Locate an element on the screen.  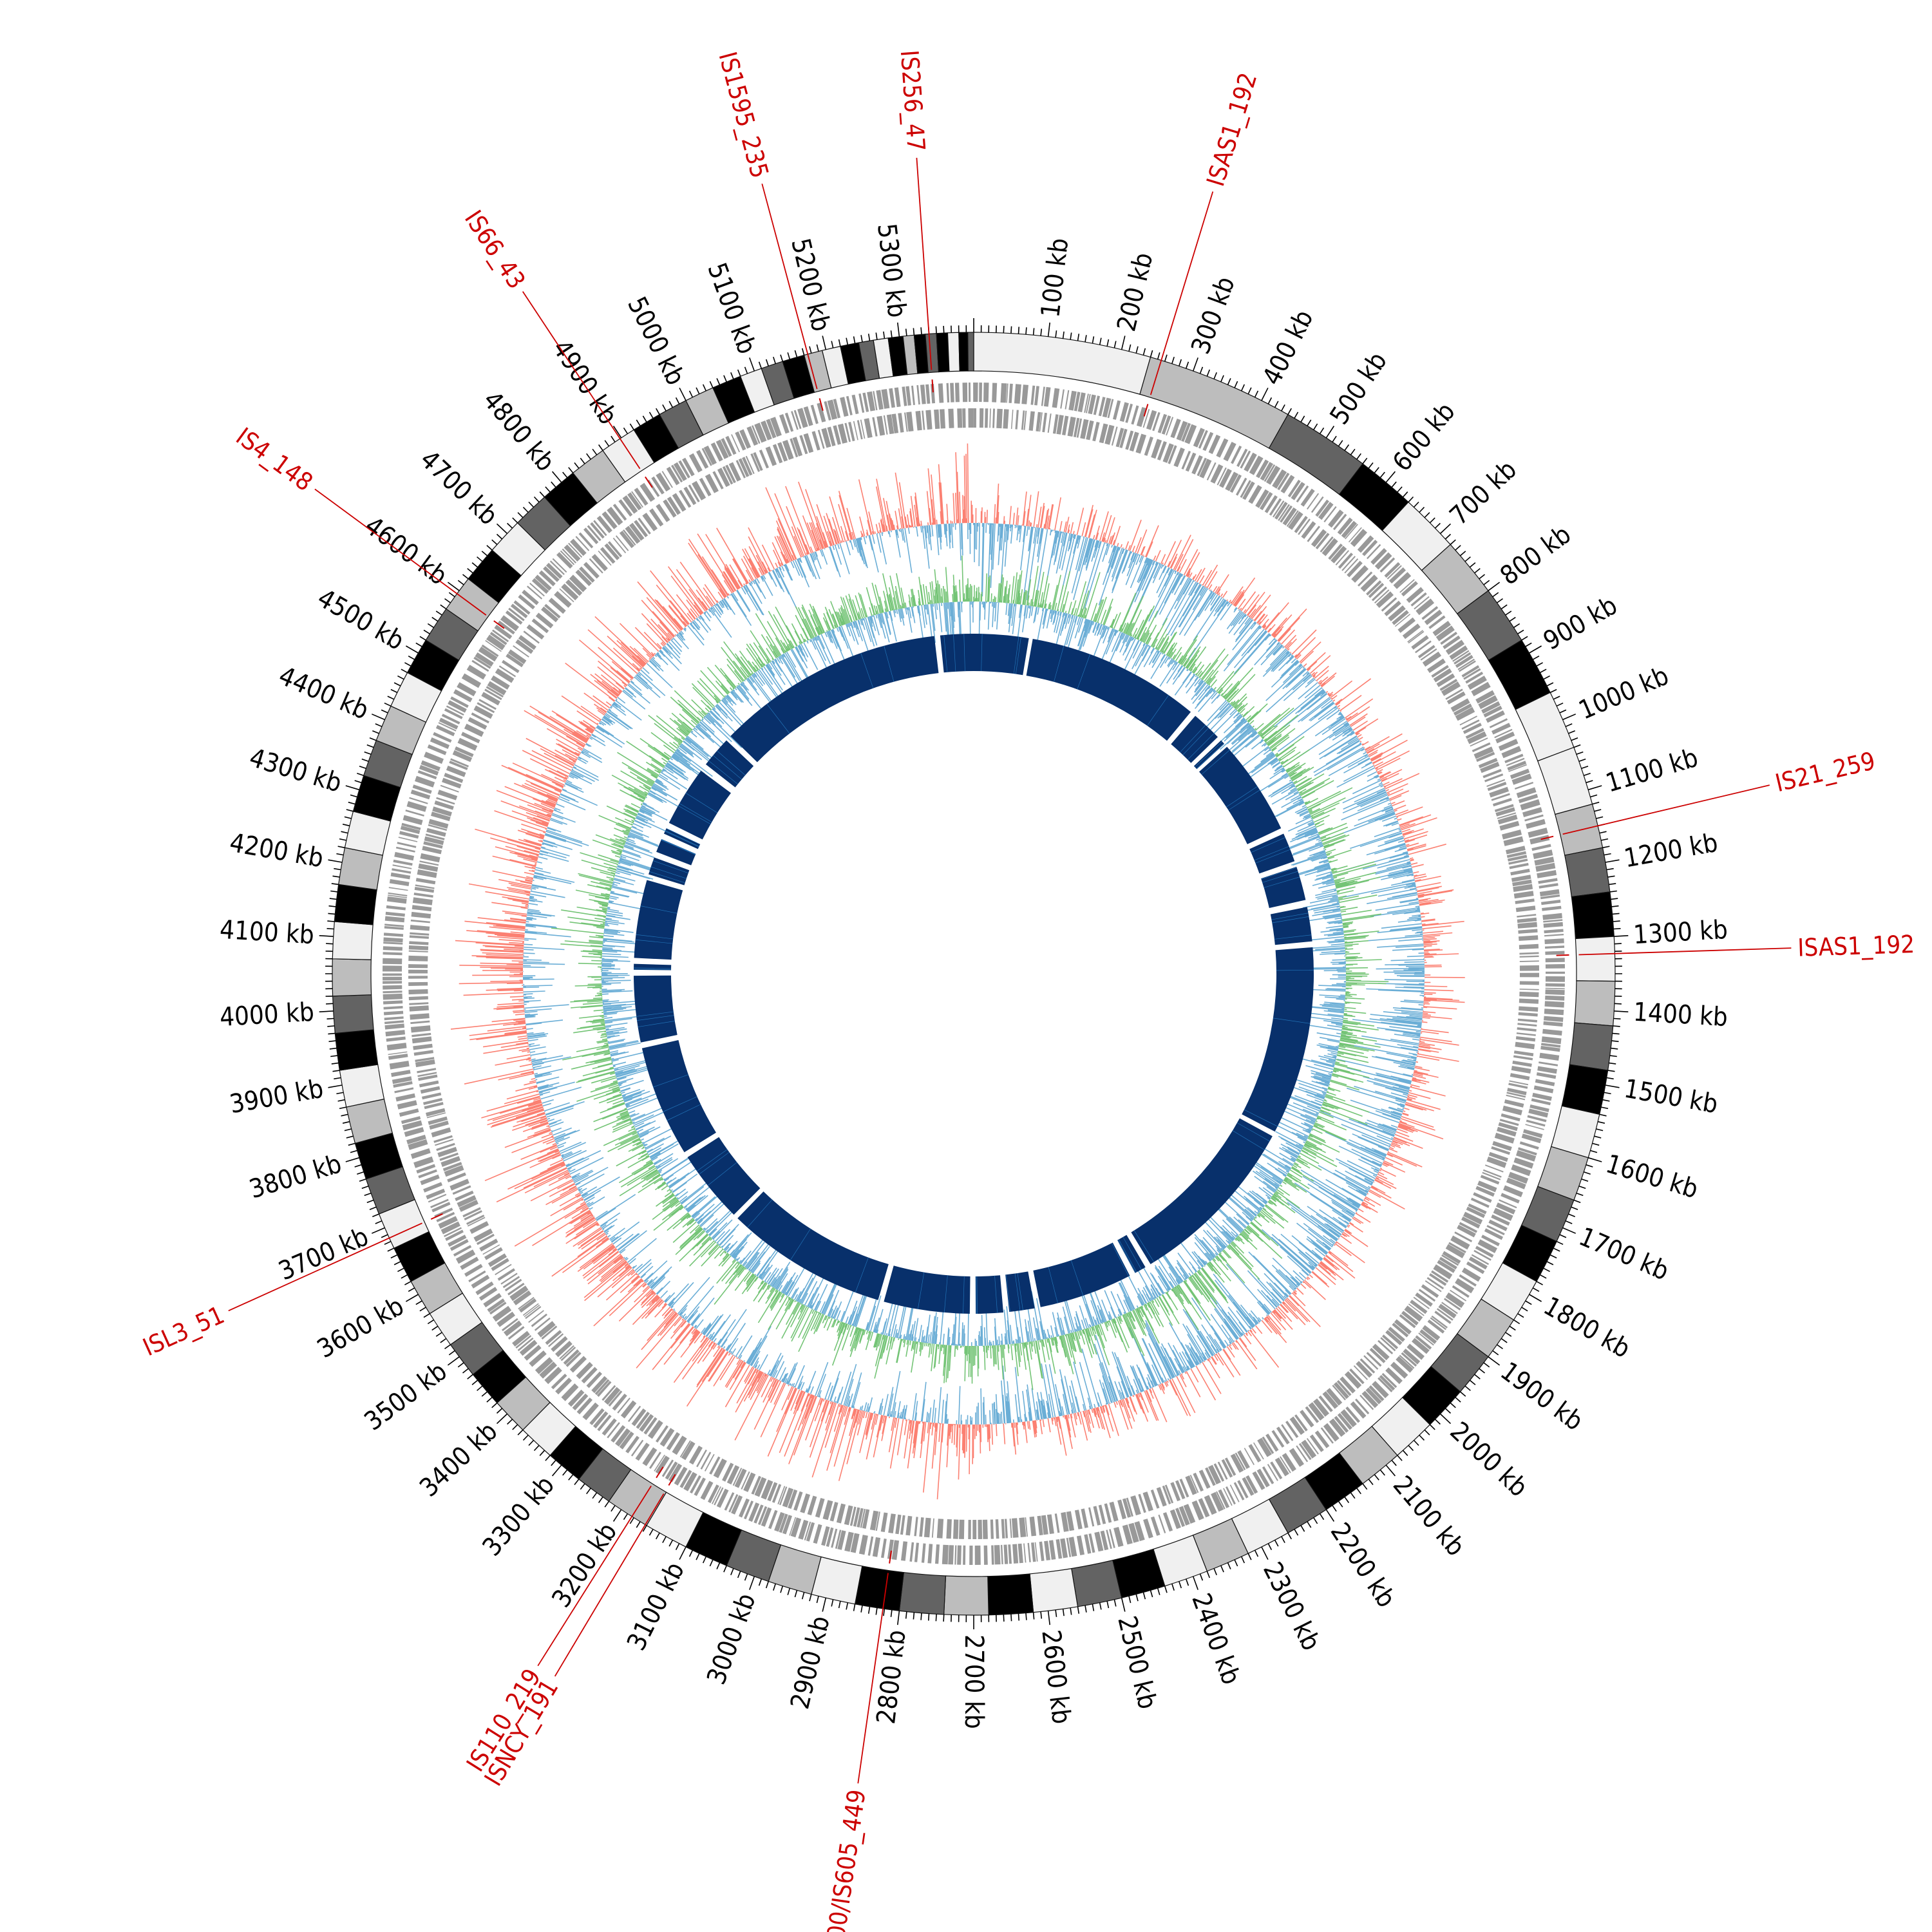
scale-tick-label: 100 kb is located at coordinates (1055, 277).